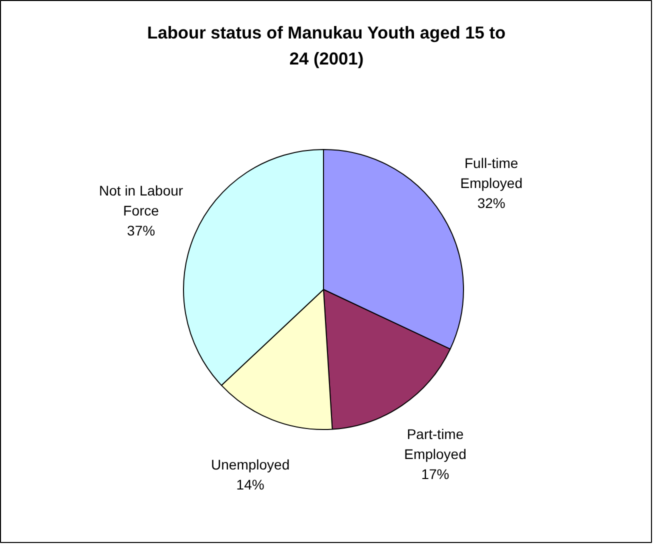  I want to click on chart-title: Labour status of Manukau Youth aged 15 to 24 (2001), so click(326, 45).